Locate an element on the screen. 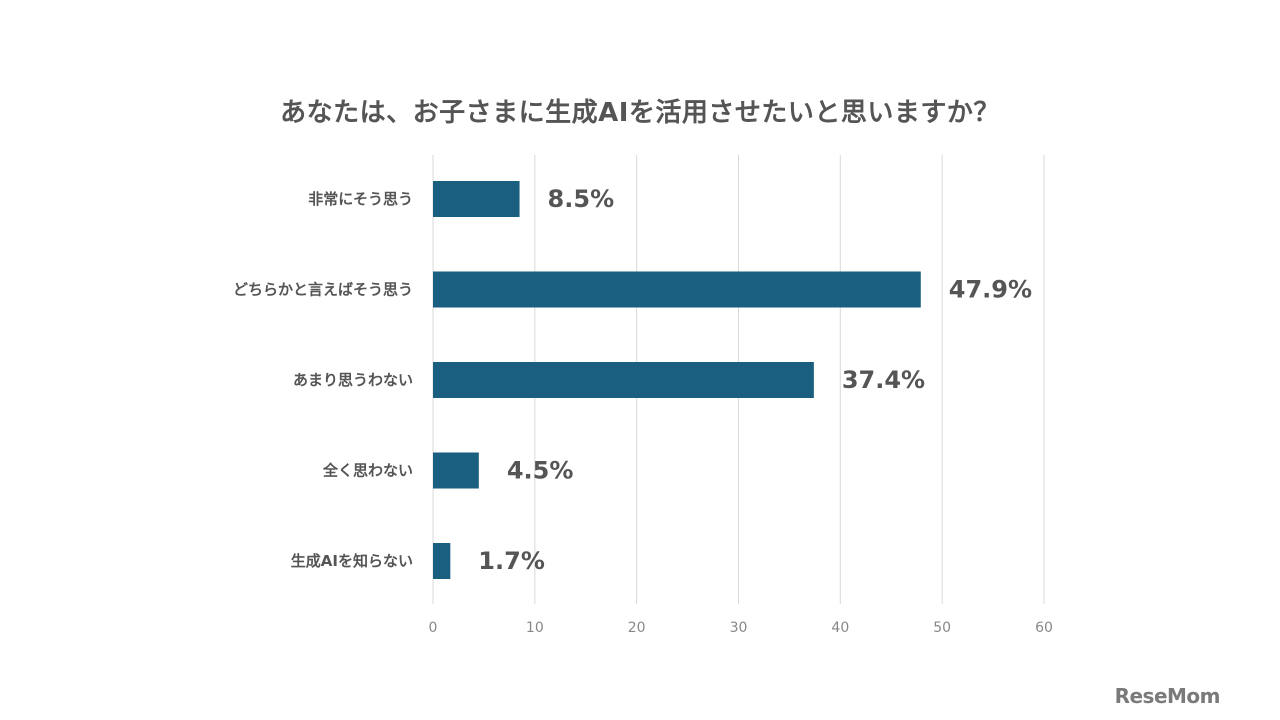 The image size is (1280, 720). data-label: 1.7% is located at coordinates (511, 561).